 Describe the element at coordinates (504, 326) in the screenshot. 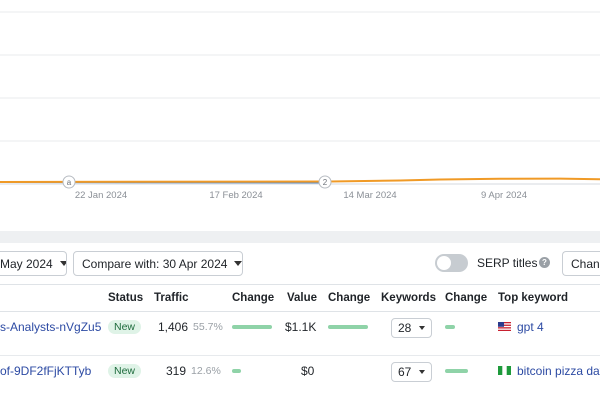

I see `us-flag-icon` at that location.